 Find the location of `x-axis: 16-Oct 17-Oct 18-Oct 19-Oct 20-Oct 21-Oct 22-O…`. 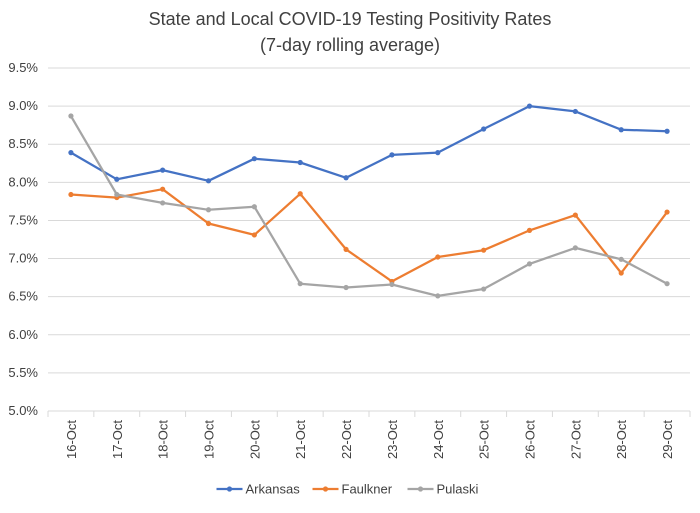

x-axis: 16-Oct 17-Oct 18-Oct 19-Oct 20-Oct 21-Oct 22-O… is located at coordinates (369, 435).